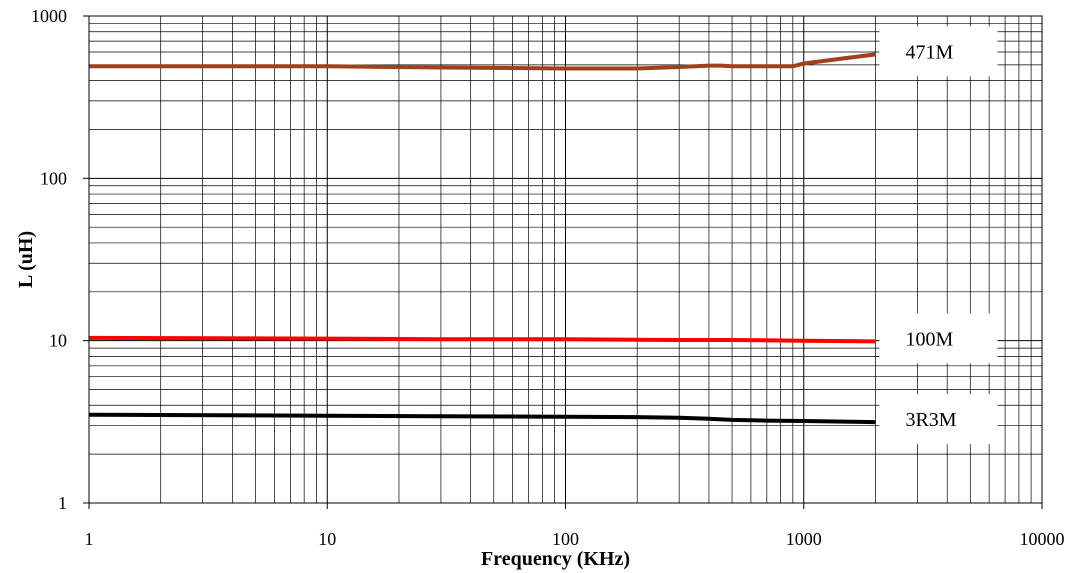  What do you see at coordinates (58, 341) in the screenshot?
I see `y-tick-label: 10` at bounding box center [58, 341].